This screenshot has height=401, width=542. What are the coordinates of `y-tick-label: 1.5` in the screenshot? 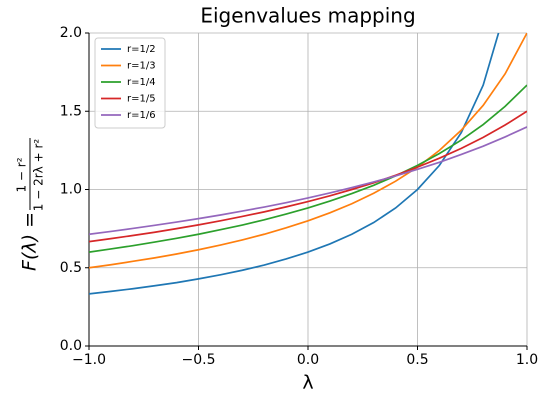 It's located at (71, 111).